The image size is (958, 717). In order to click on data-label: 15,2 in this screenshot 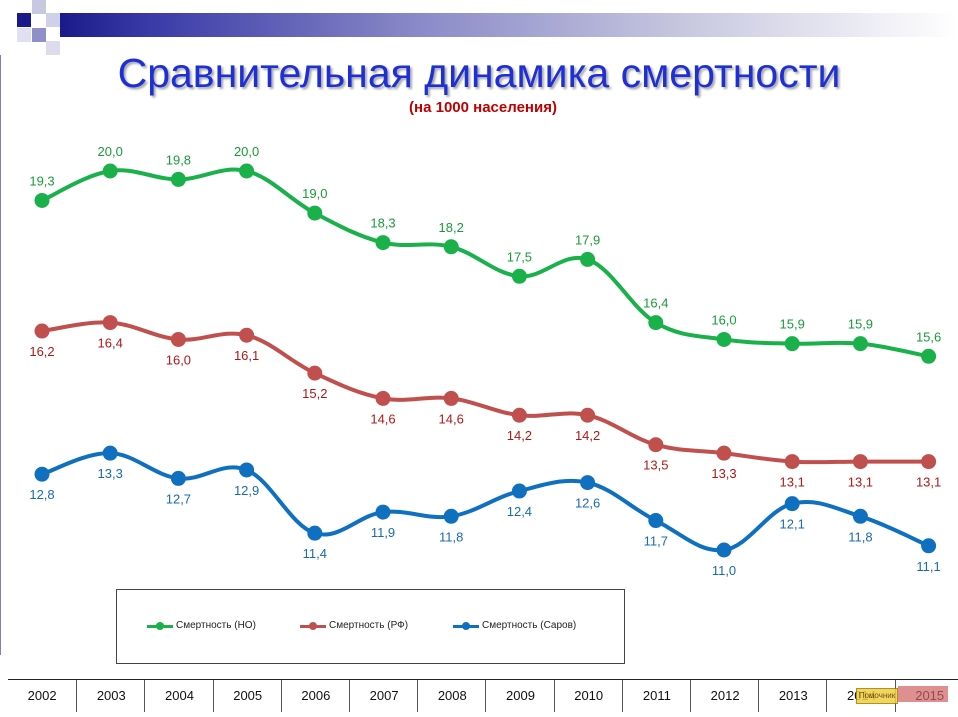, I will do `click(314, 393)`.